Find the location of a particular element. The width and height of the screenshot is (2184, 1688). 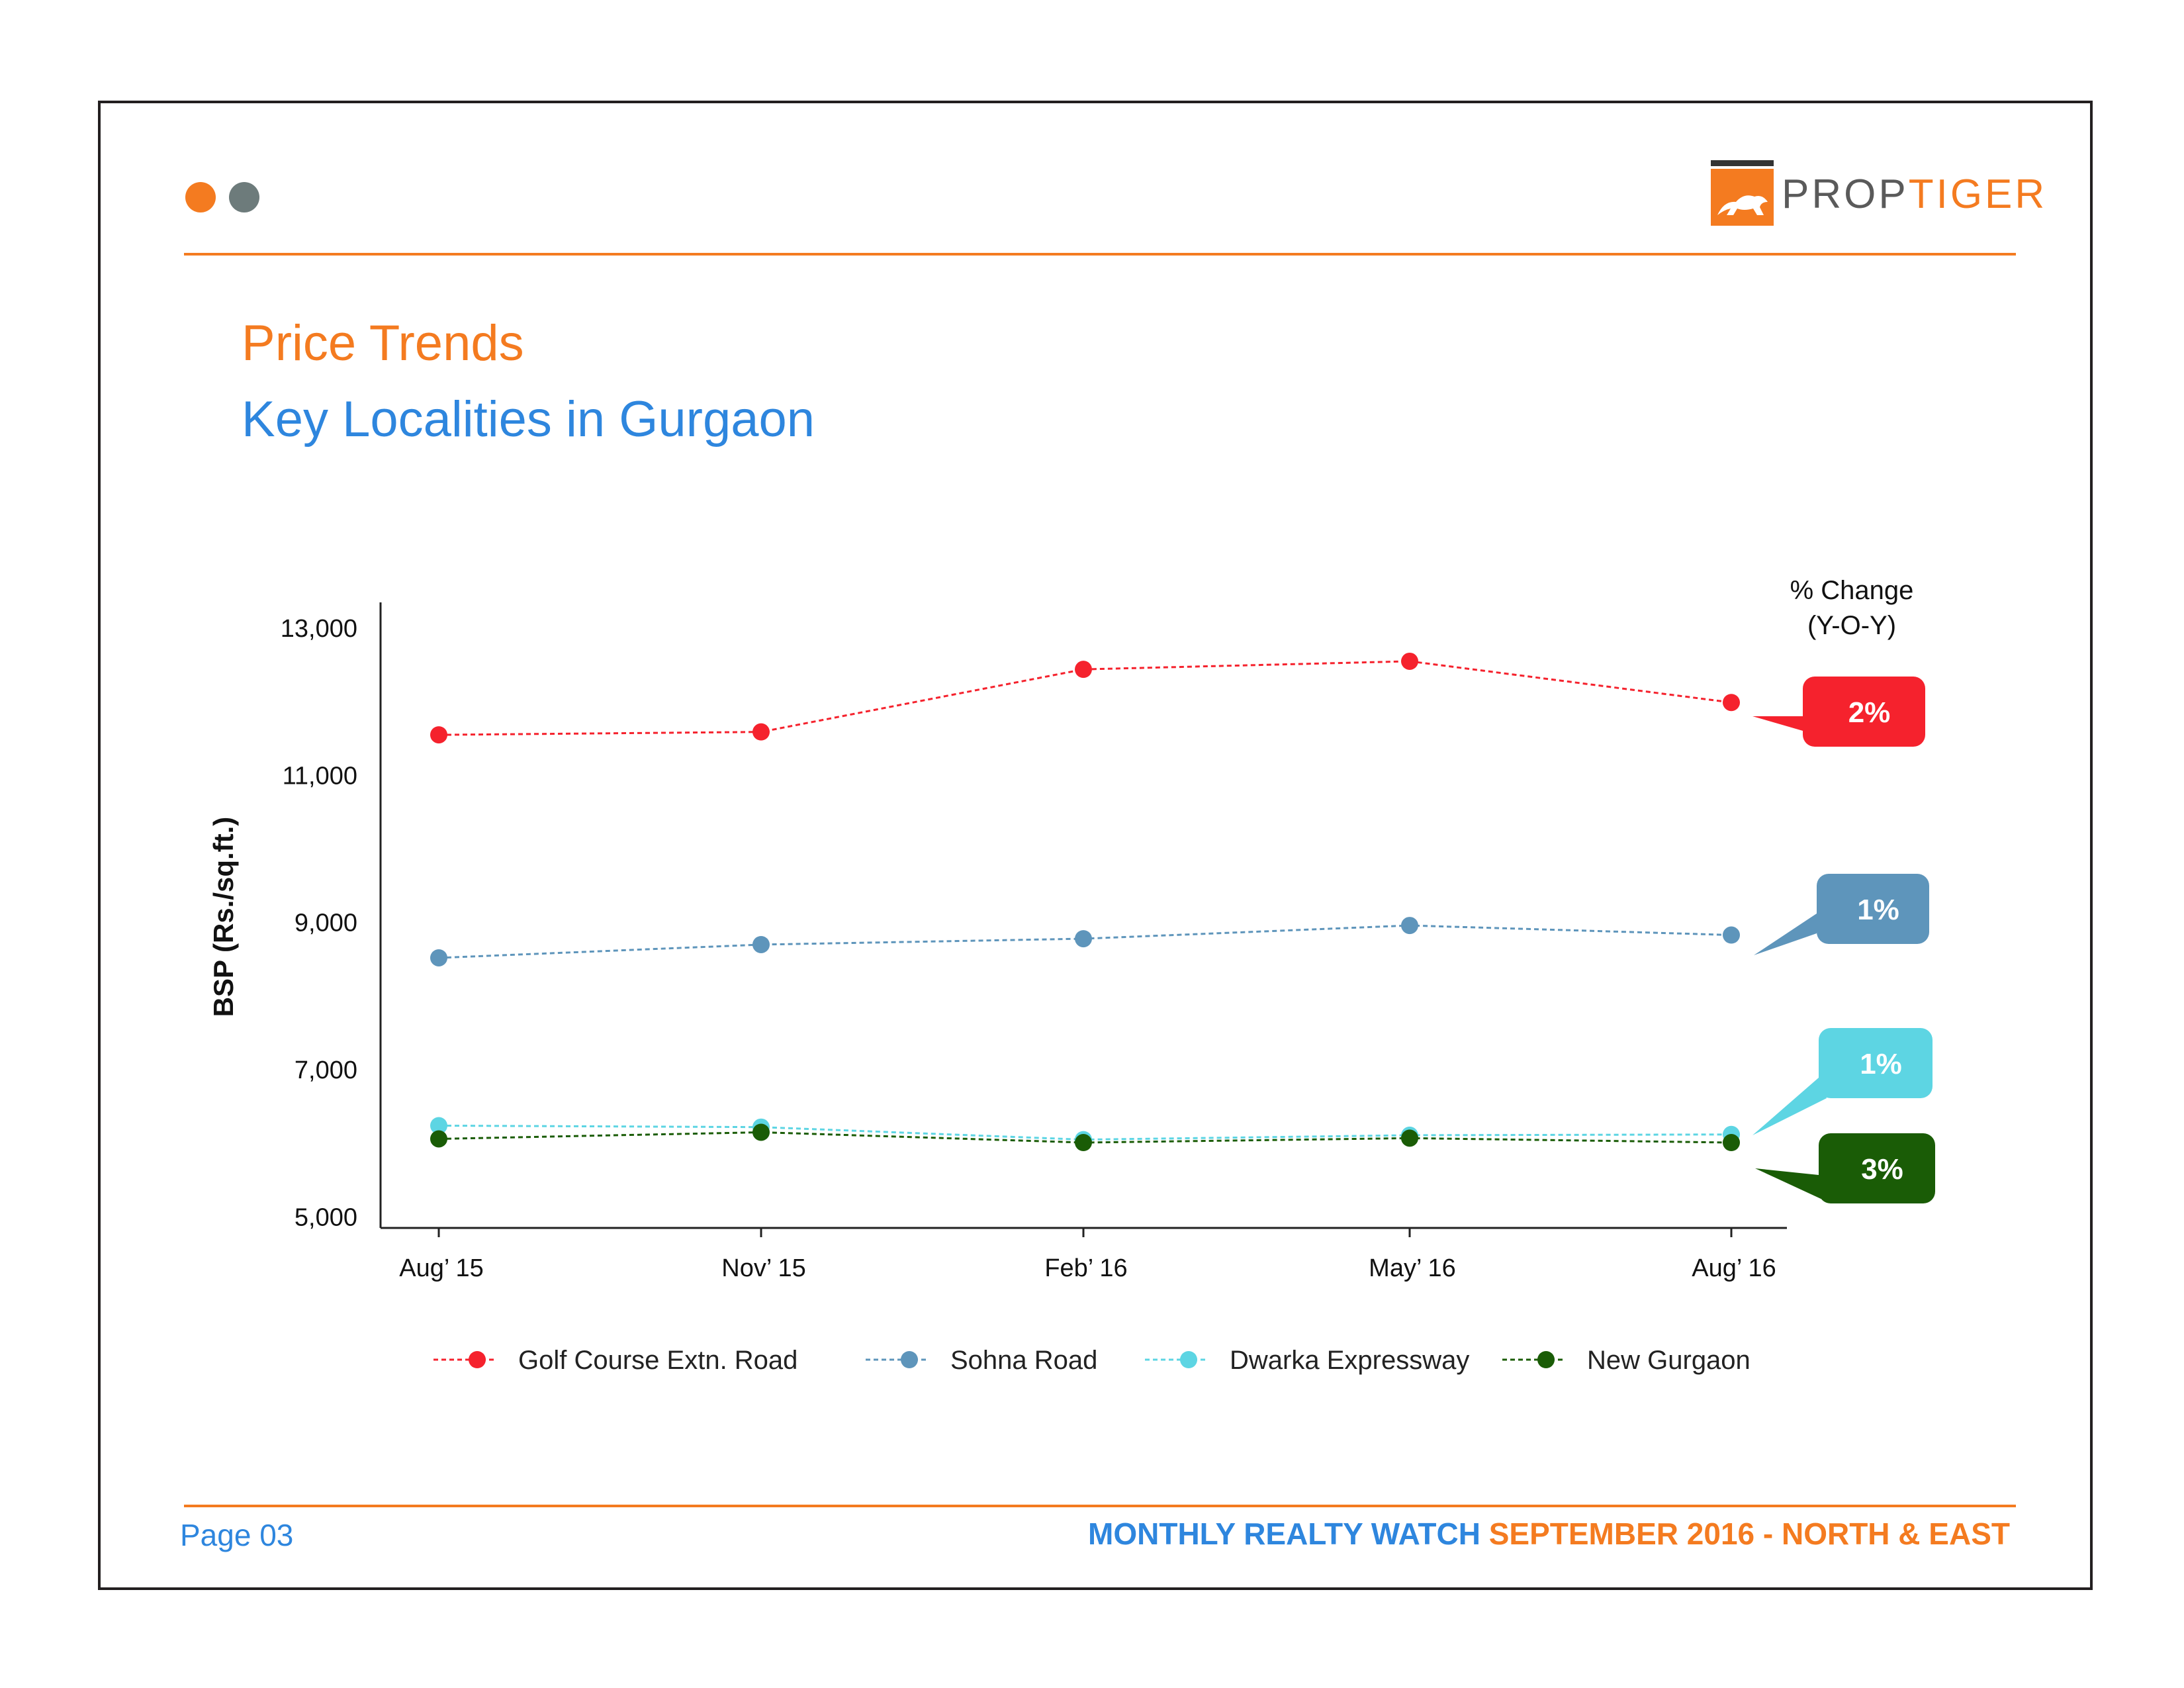

legend-label: Golf Course Extn. Road is located at coordinates (657, 1360).